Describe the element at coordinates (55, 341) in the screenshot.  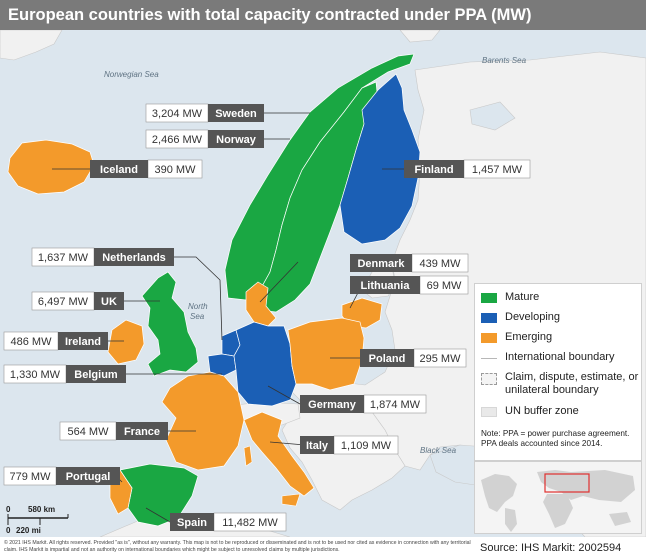
I see `label-ireland: 486 MW Ireland` at that location.